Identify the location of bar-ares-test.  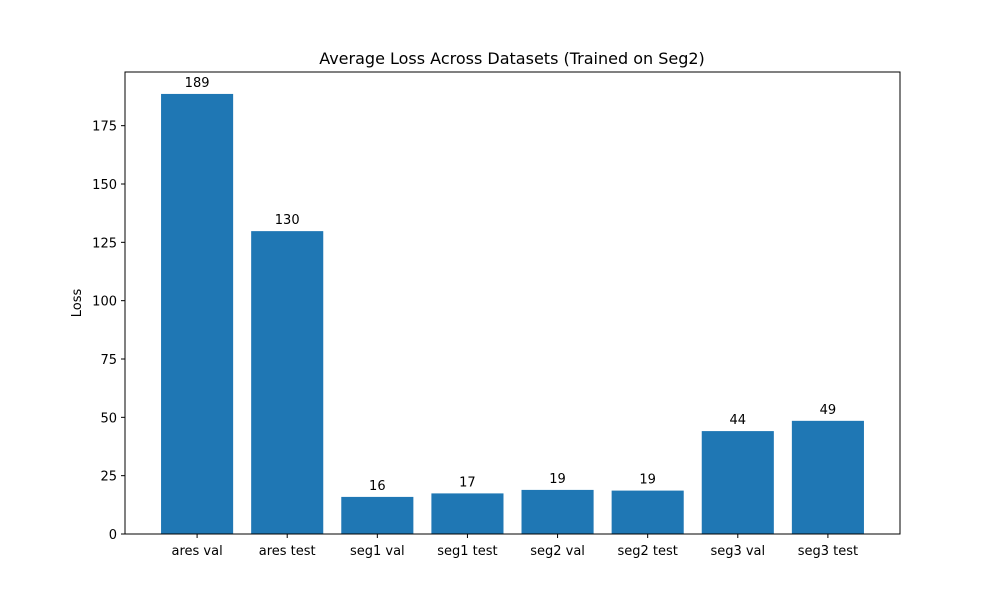
(287, 382).